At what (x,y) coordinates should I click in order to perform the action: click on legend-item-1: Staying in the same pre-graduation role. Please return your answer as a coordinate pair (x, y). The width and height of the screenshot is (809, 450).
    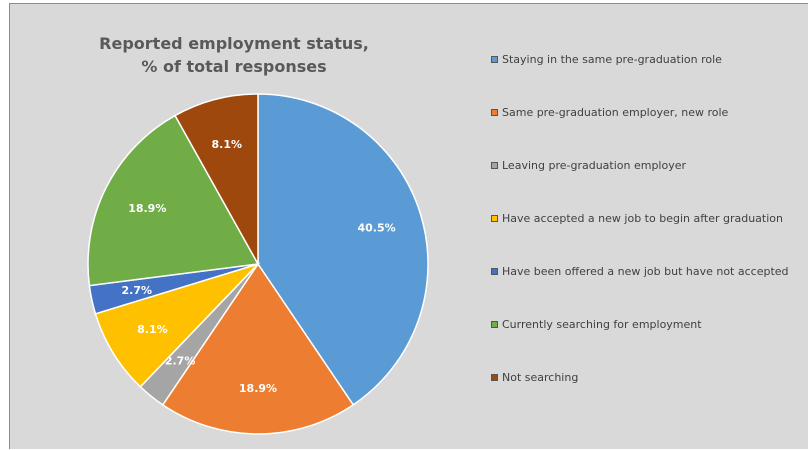
    Looking at the image, I should click on (606, 59).